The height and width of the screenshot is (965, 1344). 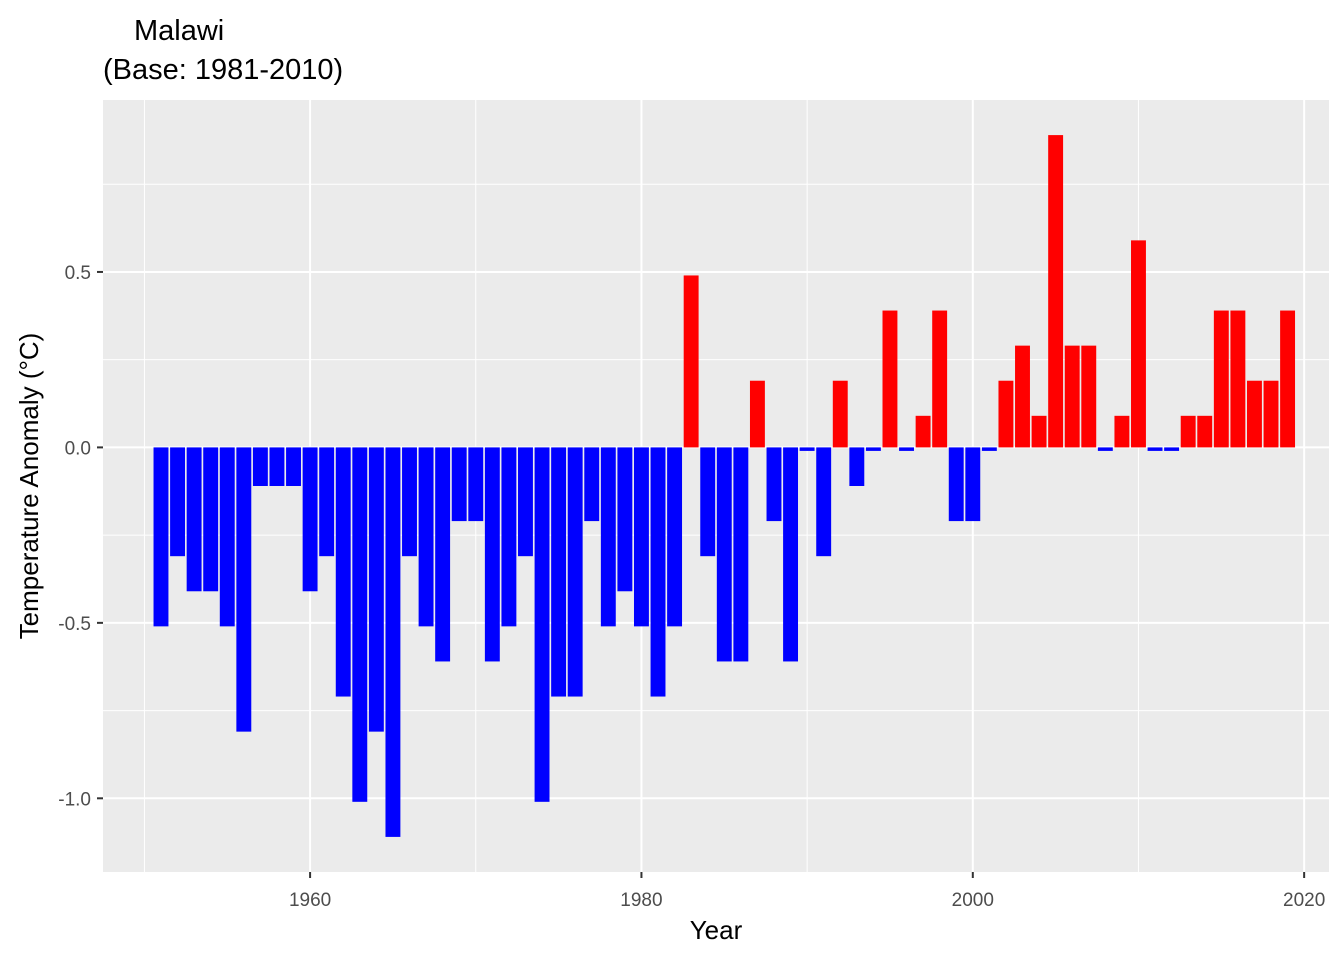 What do you see at coordinates (310, 900) in the screenshot?
I see `x-tick-label: 1960` at bounding box center [310, 900].